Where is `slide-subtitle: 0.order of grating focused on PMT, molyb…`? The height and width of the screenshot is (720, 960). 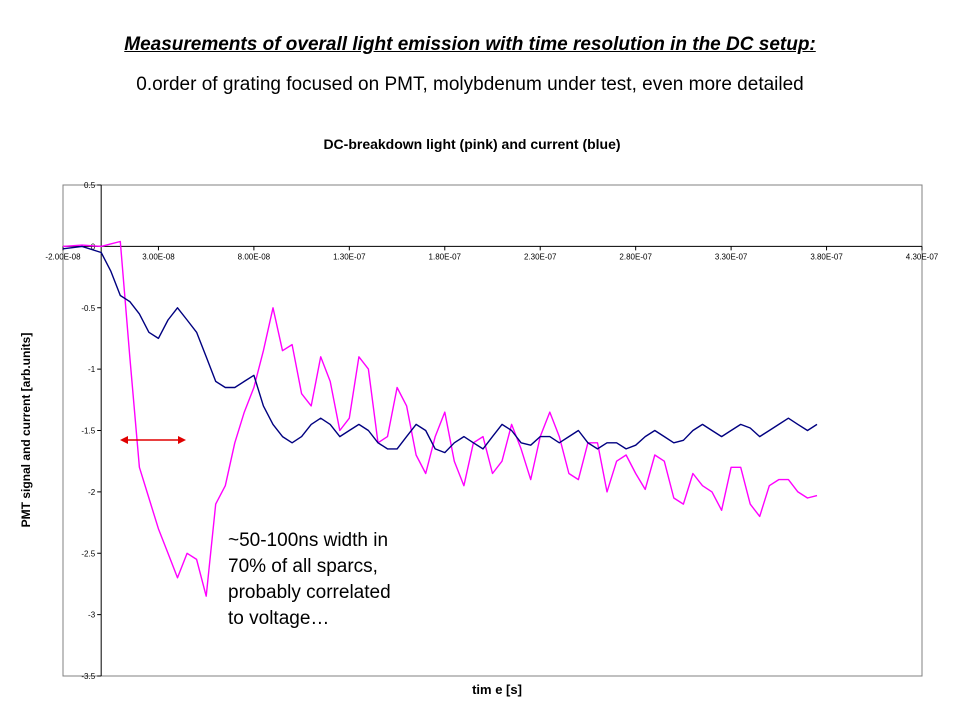 slide-subtitle: 0.order of grating focused on PMT, molyb… is located at coordinates (470, 84).